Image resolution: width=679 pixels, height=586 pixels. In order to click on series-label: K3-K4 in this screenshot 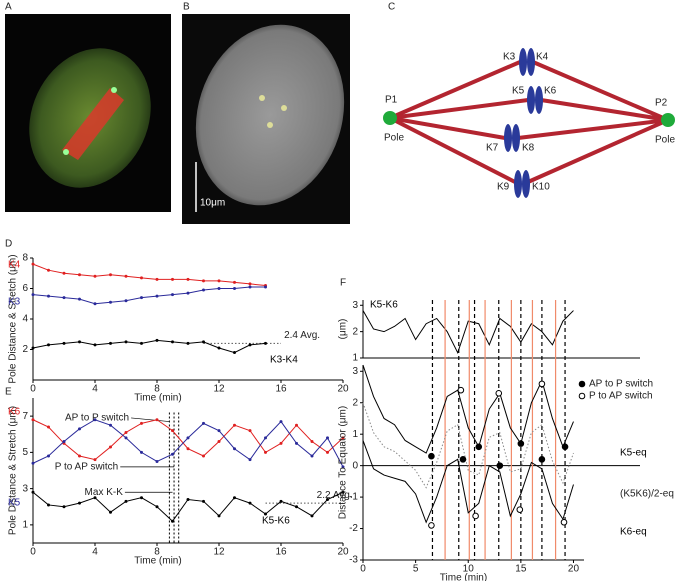, I will do `click(284, 360)`.